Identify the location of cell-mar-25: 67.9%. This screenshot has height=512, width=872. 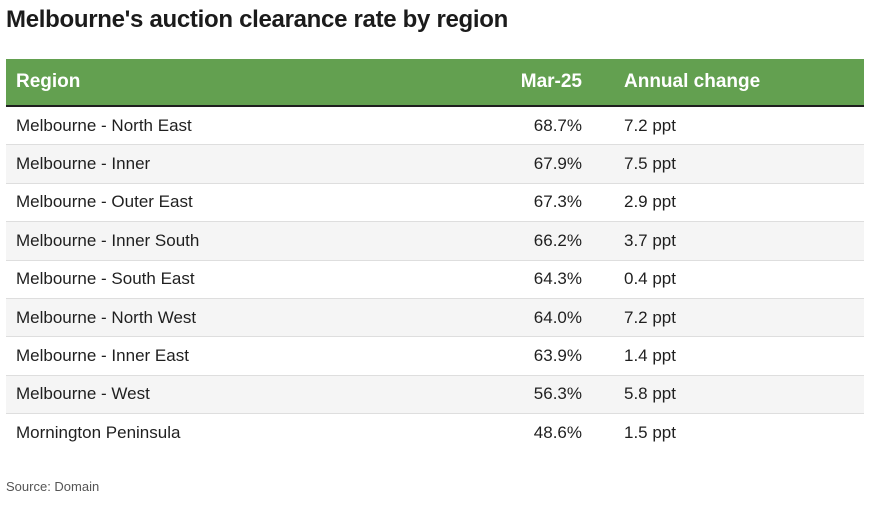
(557, 164).